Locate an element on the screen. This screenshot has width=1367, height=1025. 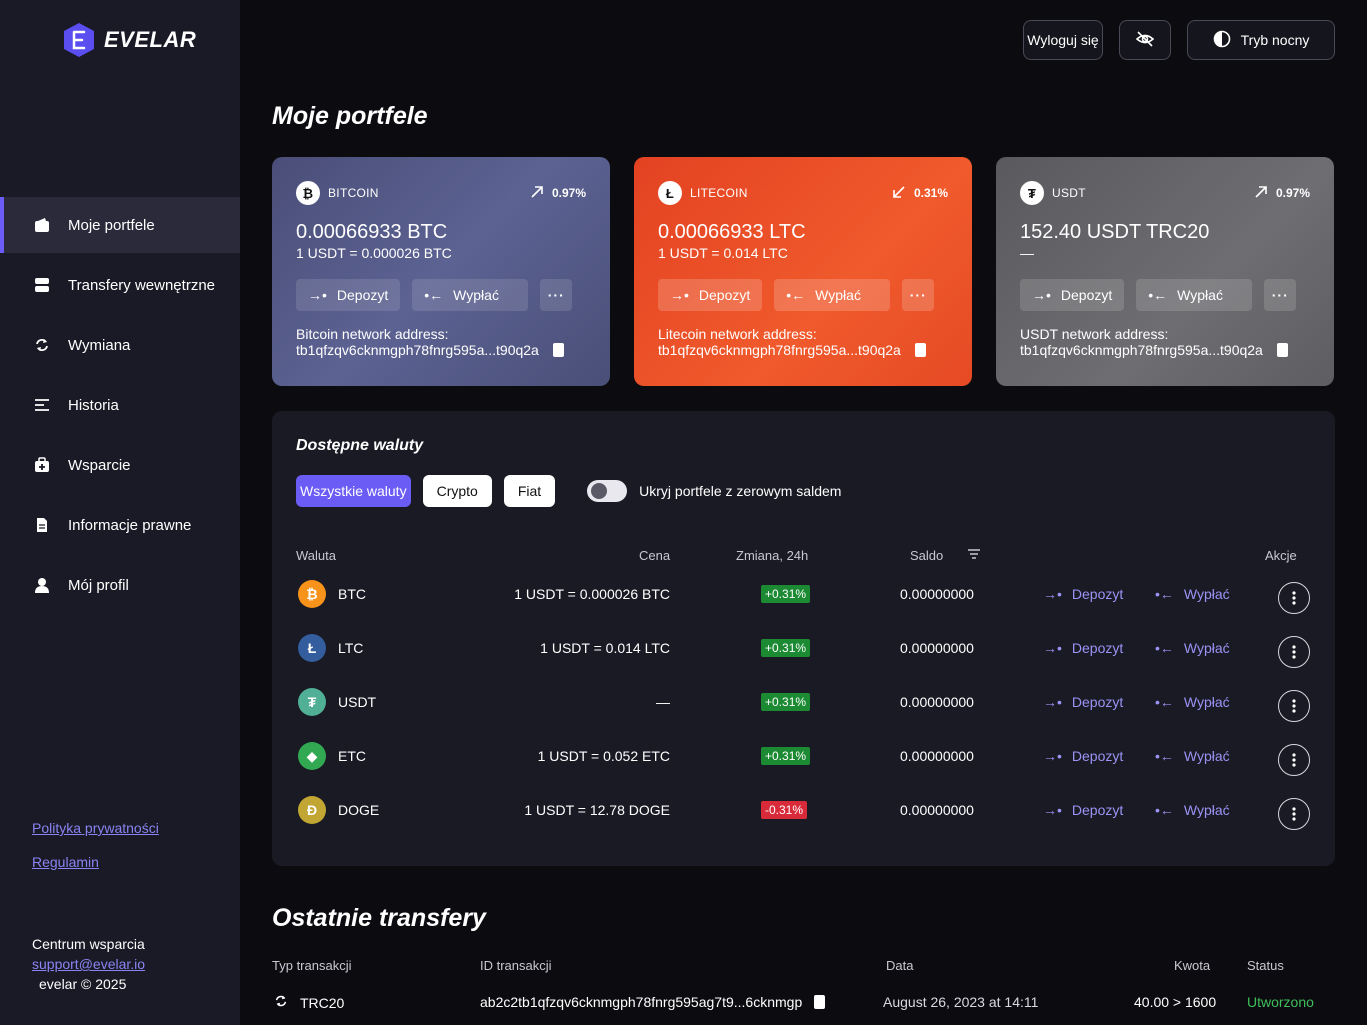
support-email-link: support@evelar.io is located at coordinates (89, 964).